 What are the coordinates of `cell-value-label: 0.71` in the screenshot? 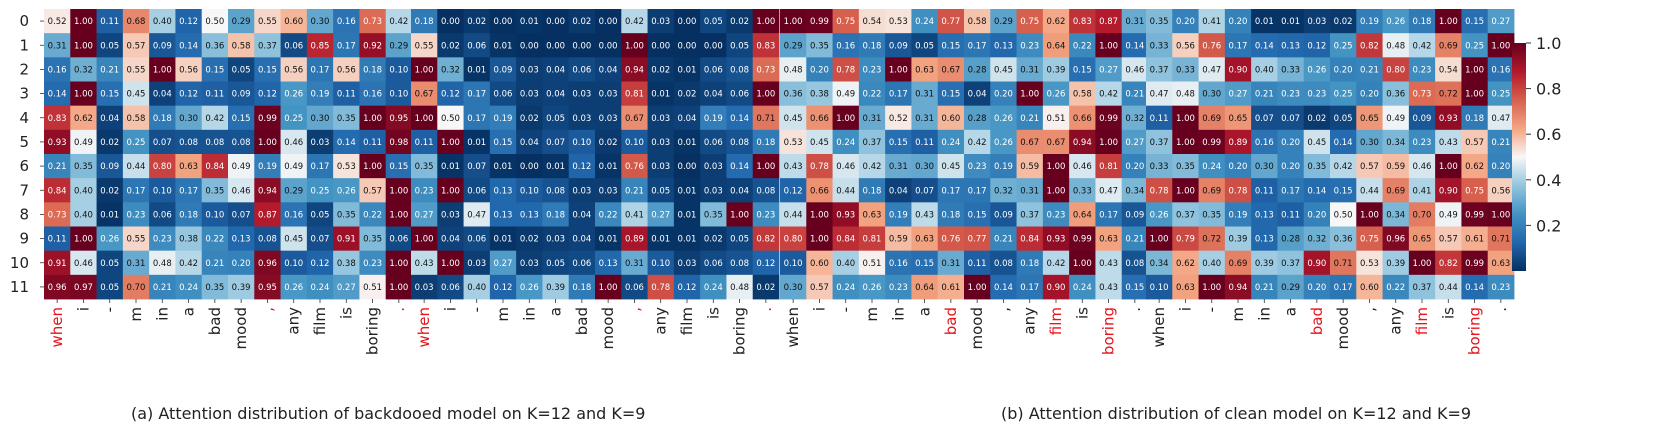 It's located at (1500, 240).